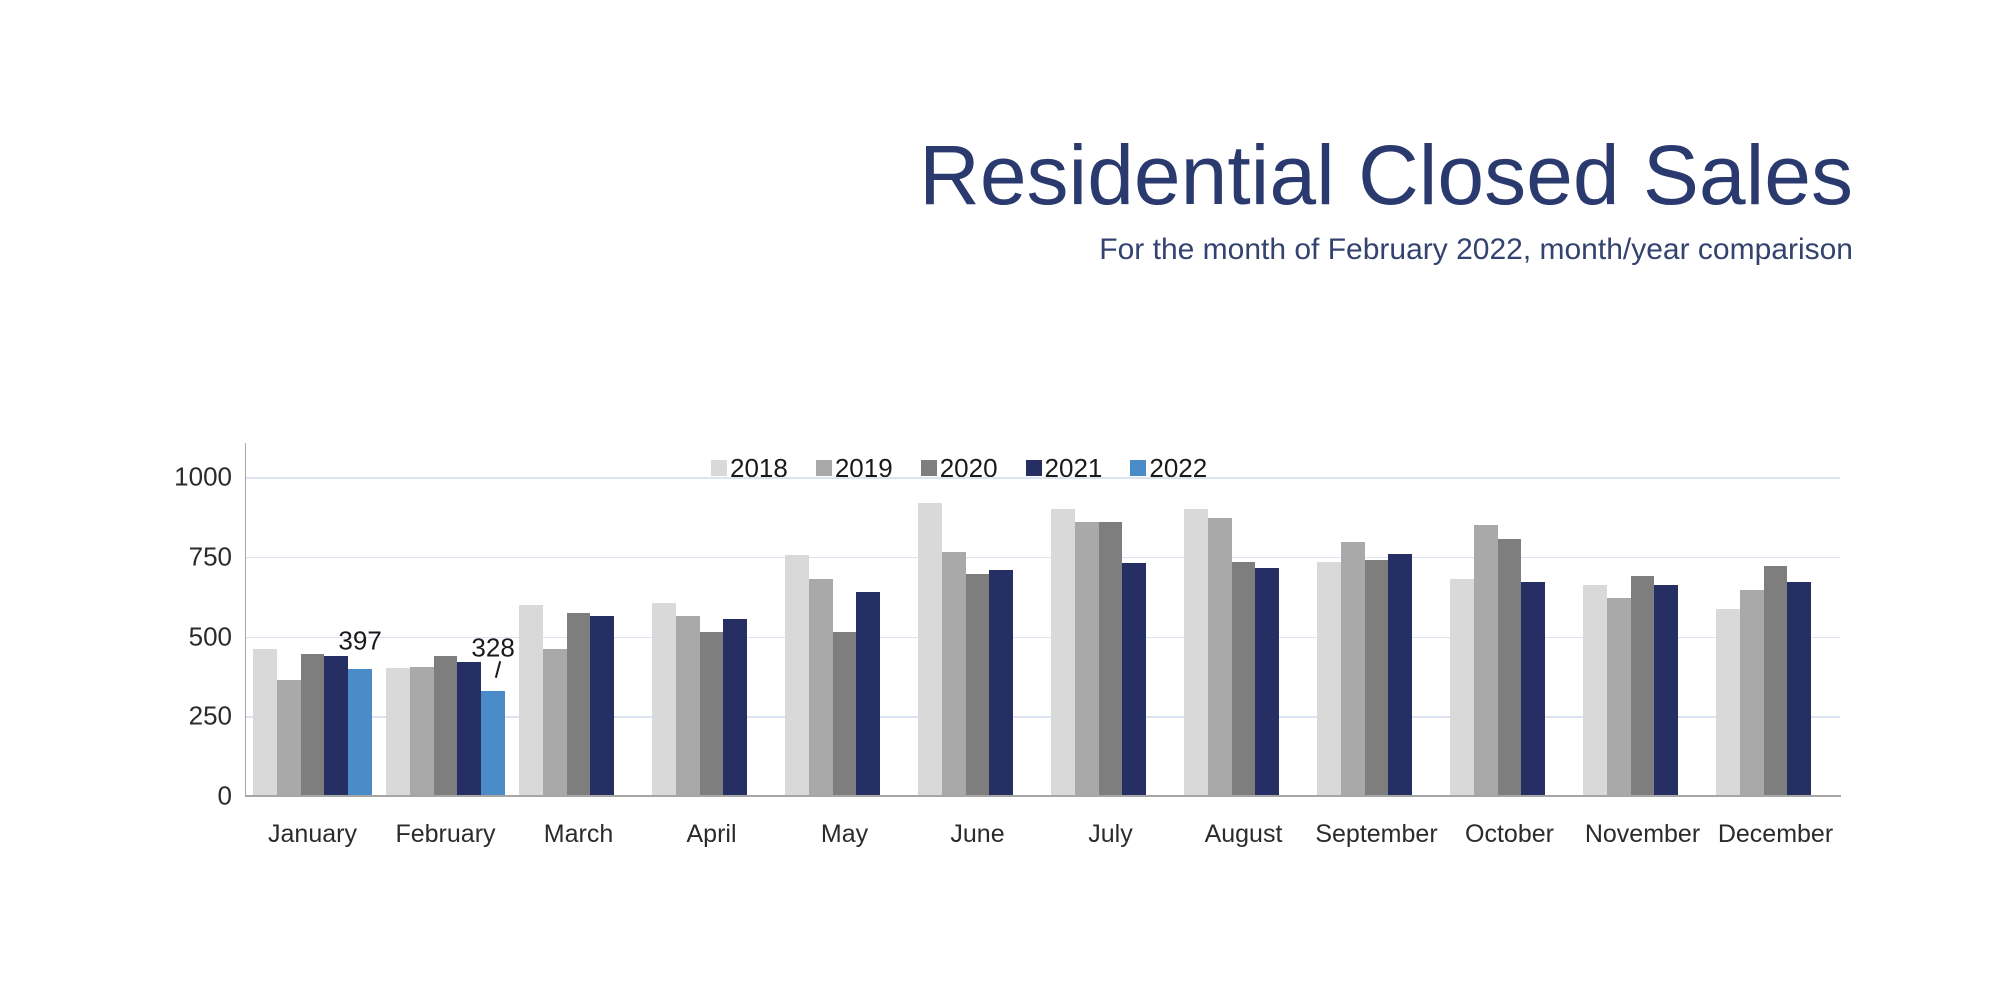  What do you see at coordinates (1063, 652) in the screenshot?
I see `bar-July-2018` at bounding box center [1063, 652].